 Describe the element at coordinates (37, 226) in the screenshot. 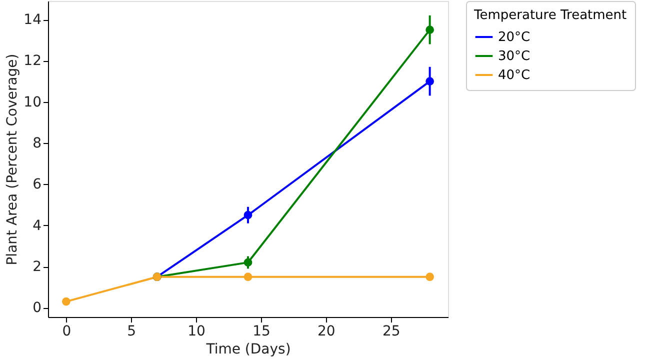

I see `y-tick-label: 4` at that location.